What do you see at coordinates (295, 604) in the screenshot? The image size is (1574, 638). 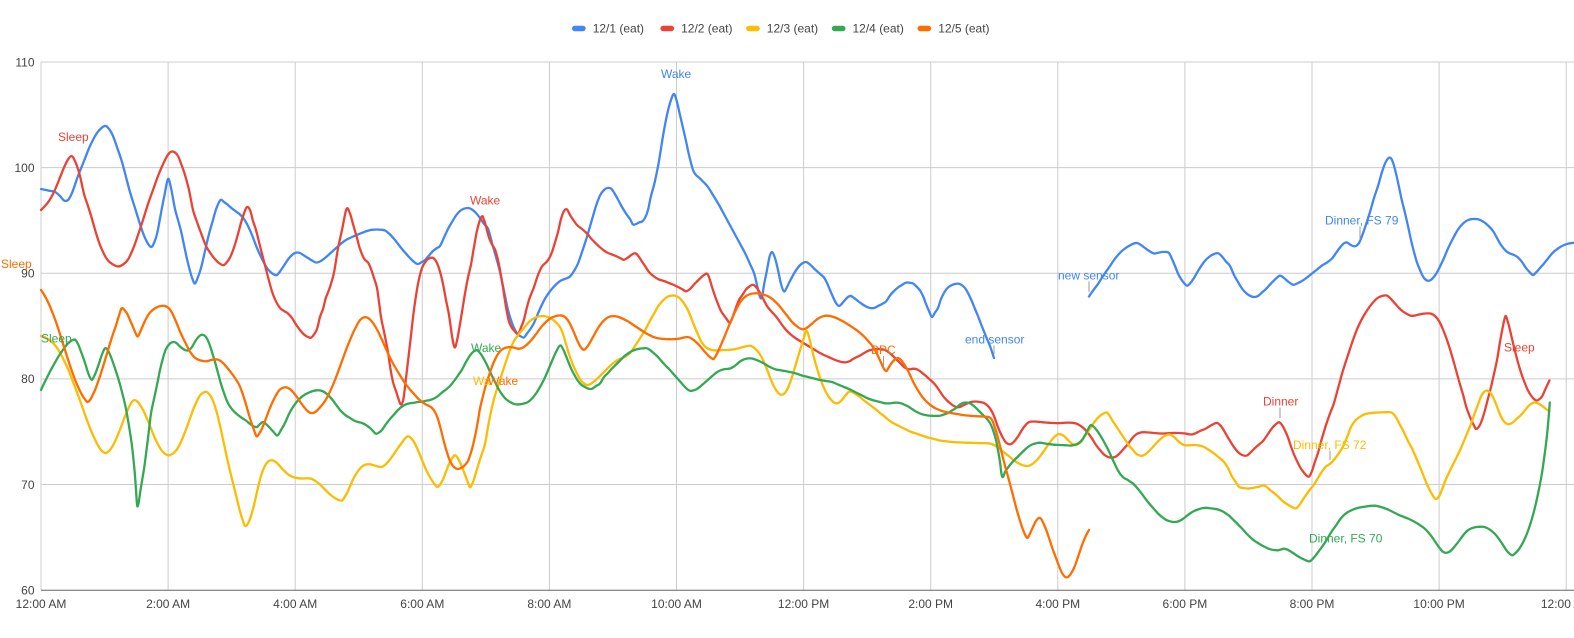 I see `svg-text: 4:00 AM` at bounding box center [295, 604].